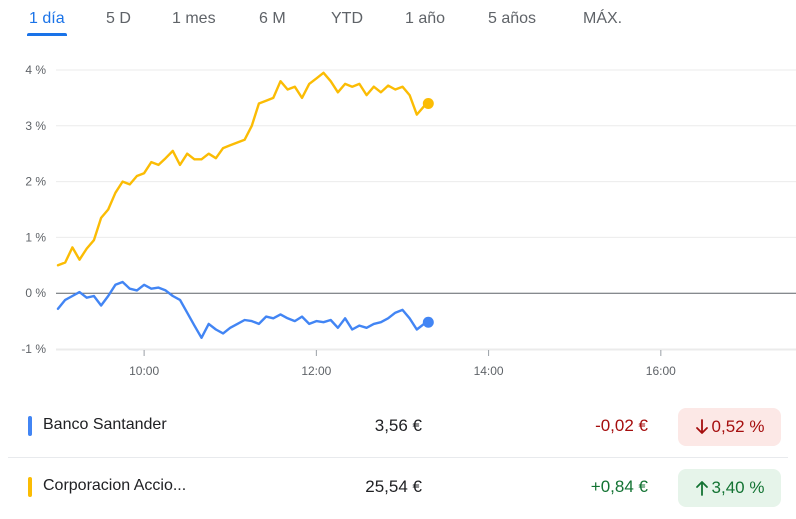 This screenshot has height=519, width=796. I want to click on tab-5-d: 5 D, so click(118, 18).